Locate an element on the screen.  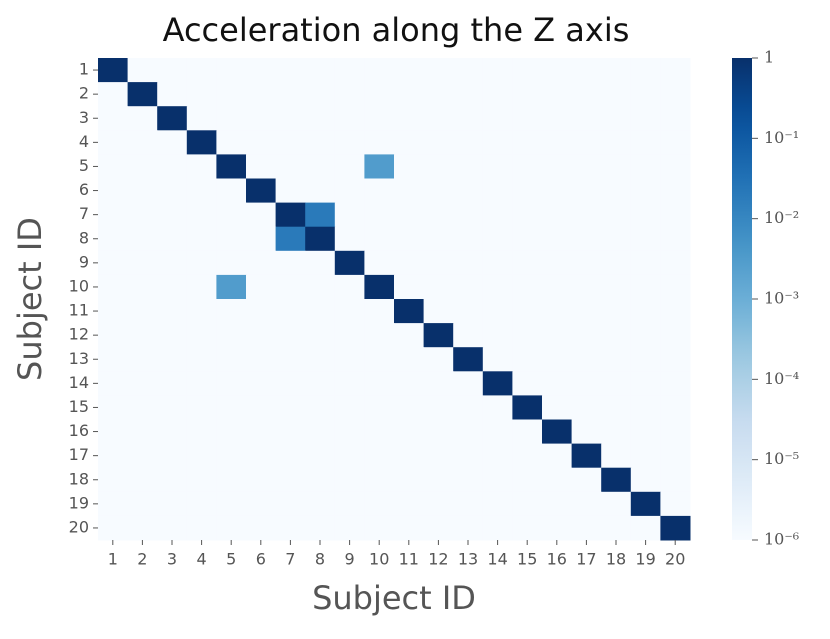
y-tick-label: 11 is located at coordinates (79, 310).